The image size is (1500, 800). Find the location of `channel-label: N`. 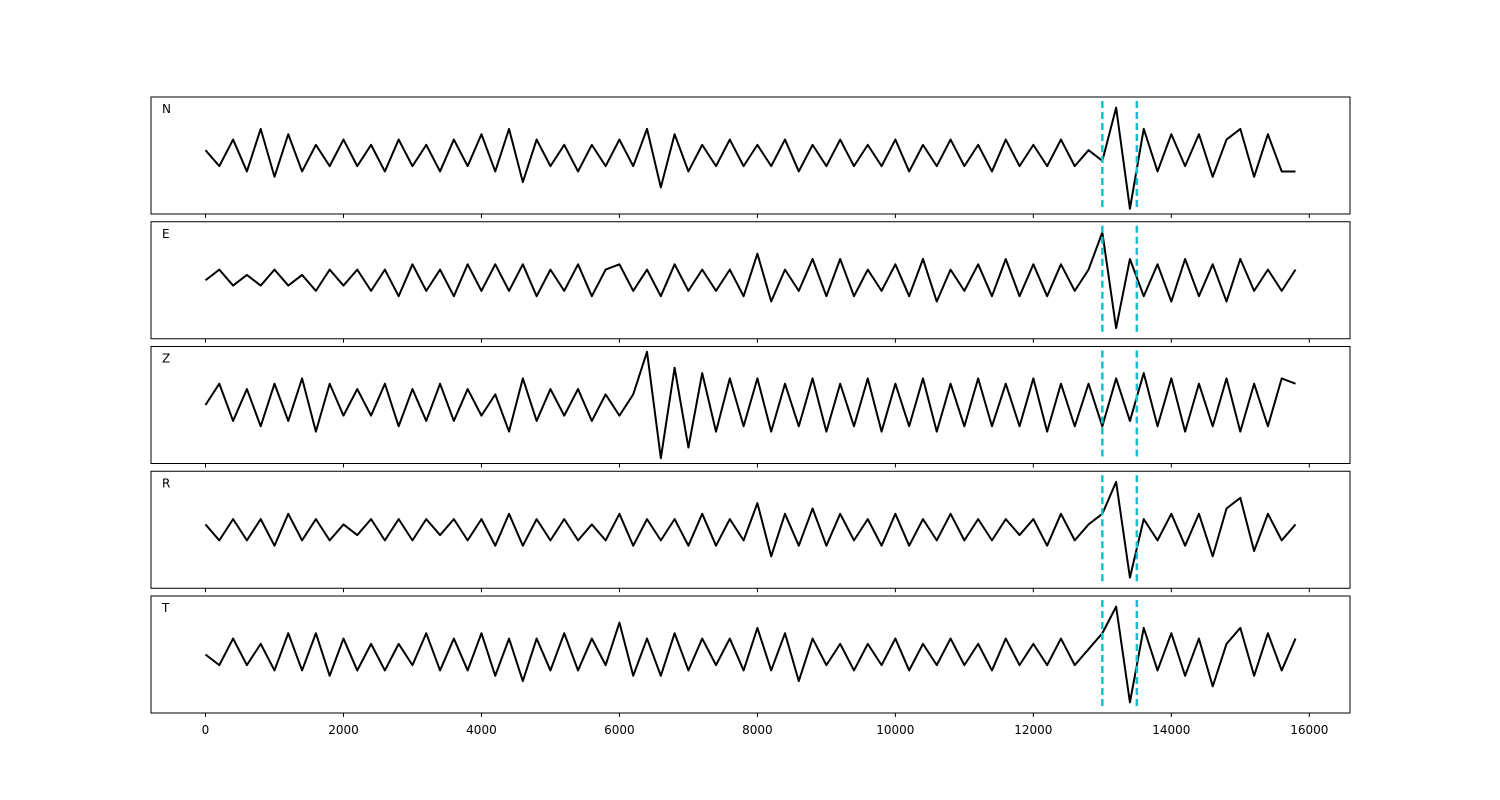

channel-label: N is located at coordinates (166, 109).